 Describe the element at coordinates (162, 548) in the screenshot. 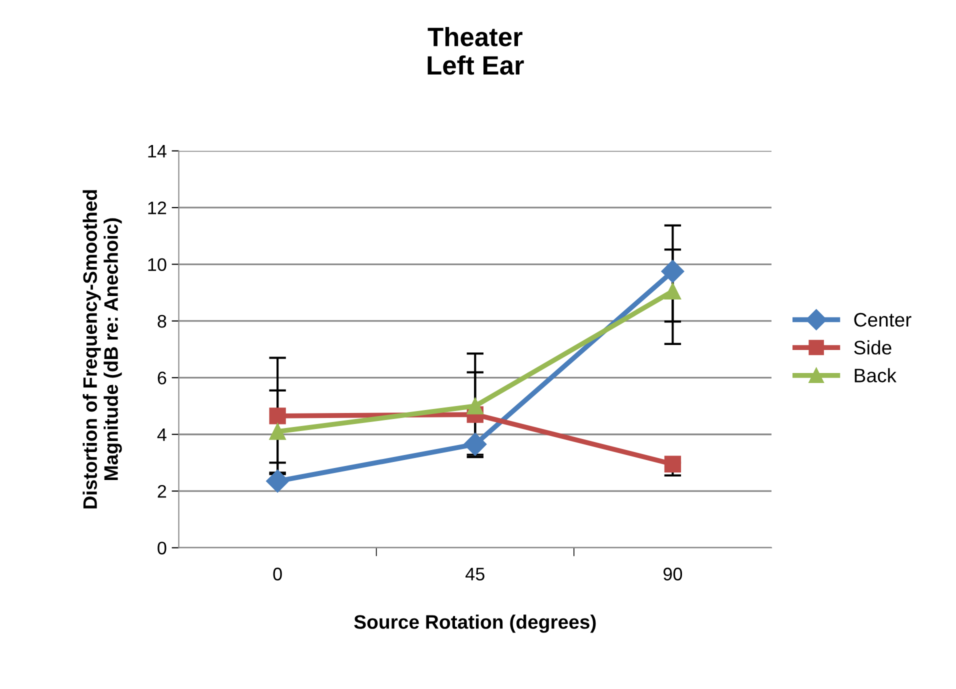

I see `y-tick-label: 0` at that location.